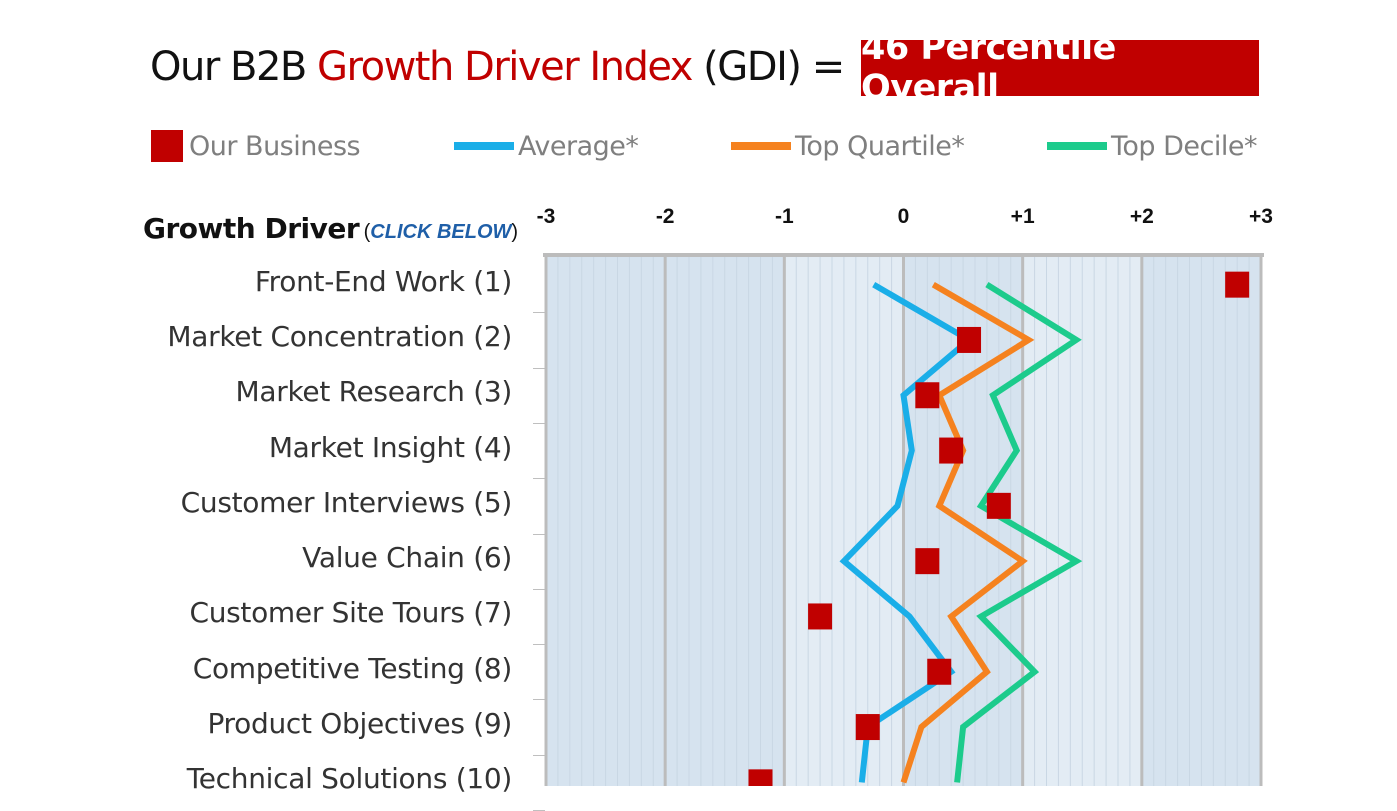 The width and height of the screenshot is (1397, 811). I want to click on legend-average-label: Average*, so click(578, 146).